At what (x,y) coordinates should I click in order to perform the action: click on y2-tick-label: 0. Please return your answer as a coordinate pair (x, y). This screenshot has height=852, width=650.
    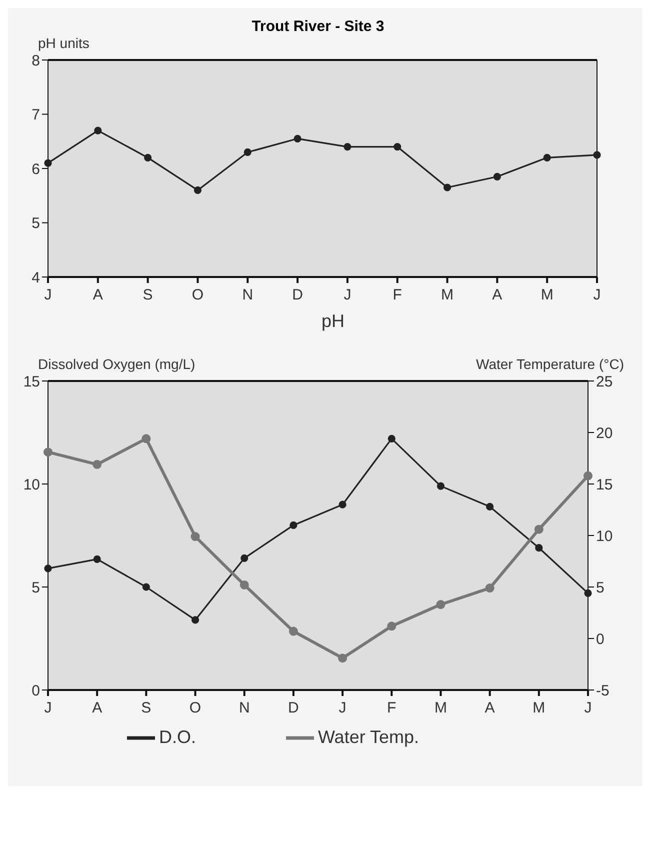
    Looking at the image, I should click on (600, 639).